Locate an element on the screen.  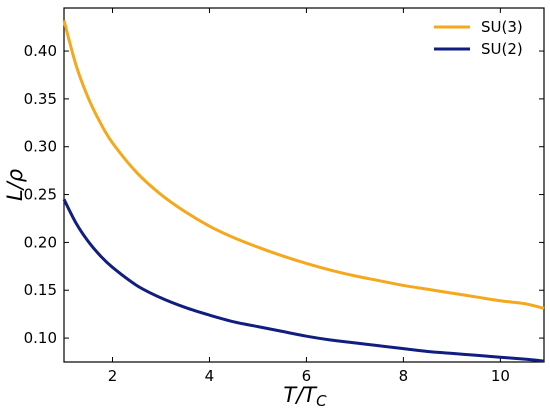
y-tick-label: 0.15 is located at coordinates (40, 290).